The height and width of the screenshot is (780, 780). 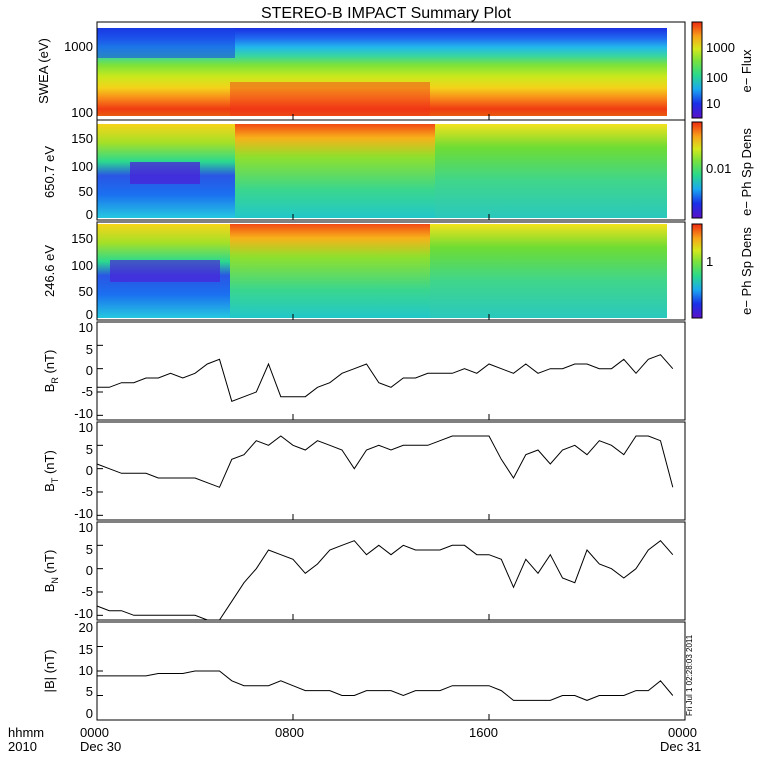 I want to click on pad650-ylabel: 650.7 eV, so click(x=49, y=172).